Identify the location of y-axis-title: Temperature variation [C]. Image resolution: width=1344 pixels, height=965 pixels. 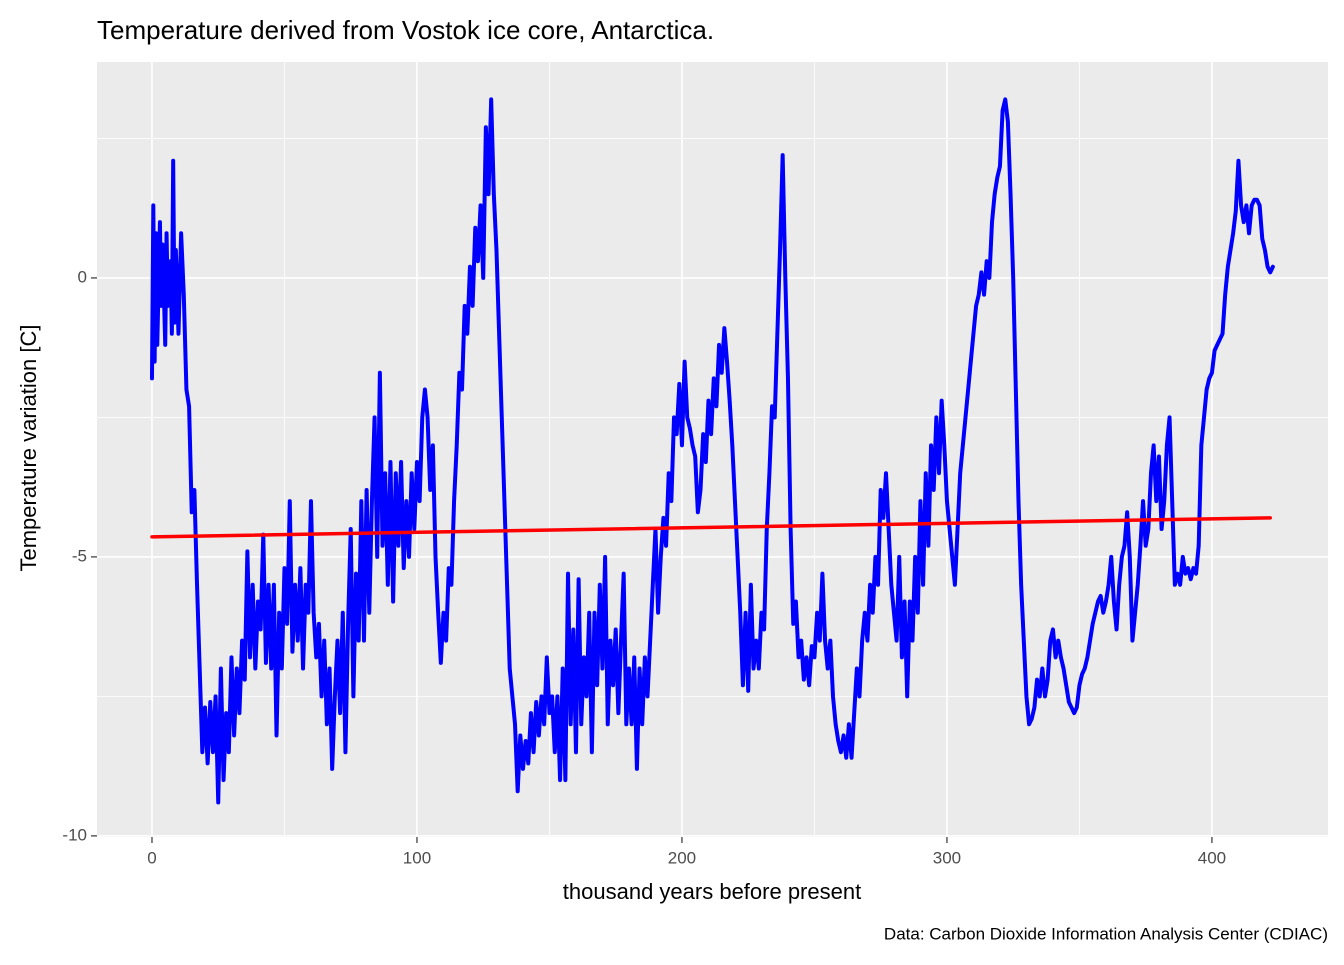
(28, 448).